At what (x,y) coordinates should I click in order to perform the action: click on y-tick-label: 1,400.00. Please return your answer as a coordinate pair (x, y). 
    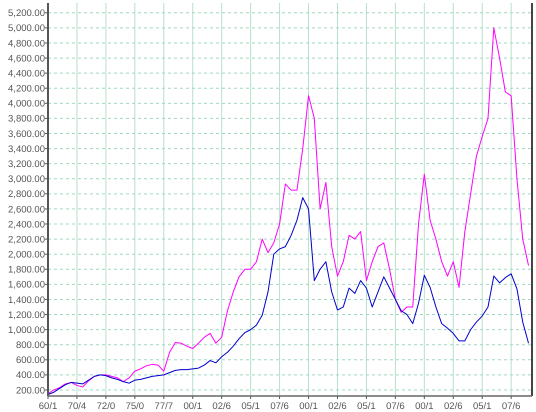
    Looking at the image, I should click on (26, 300).